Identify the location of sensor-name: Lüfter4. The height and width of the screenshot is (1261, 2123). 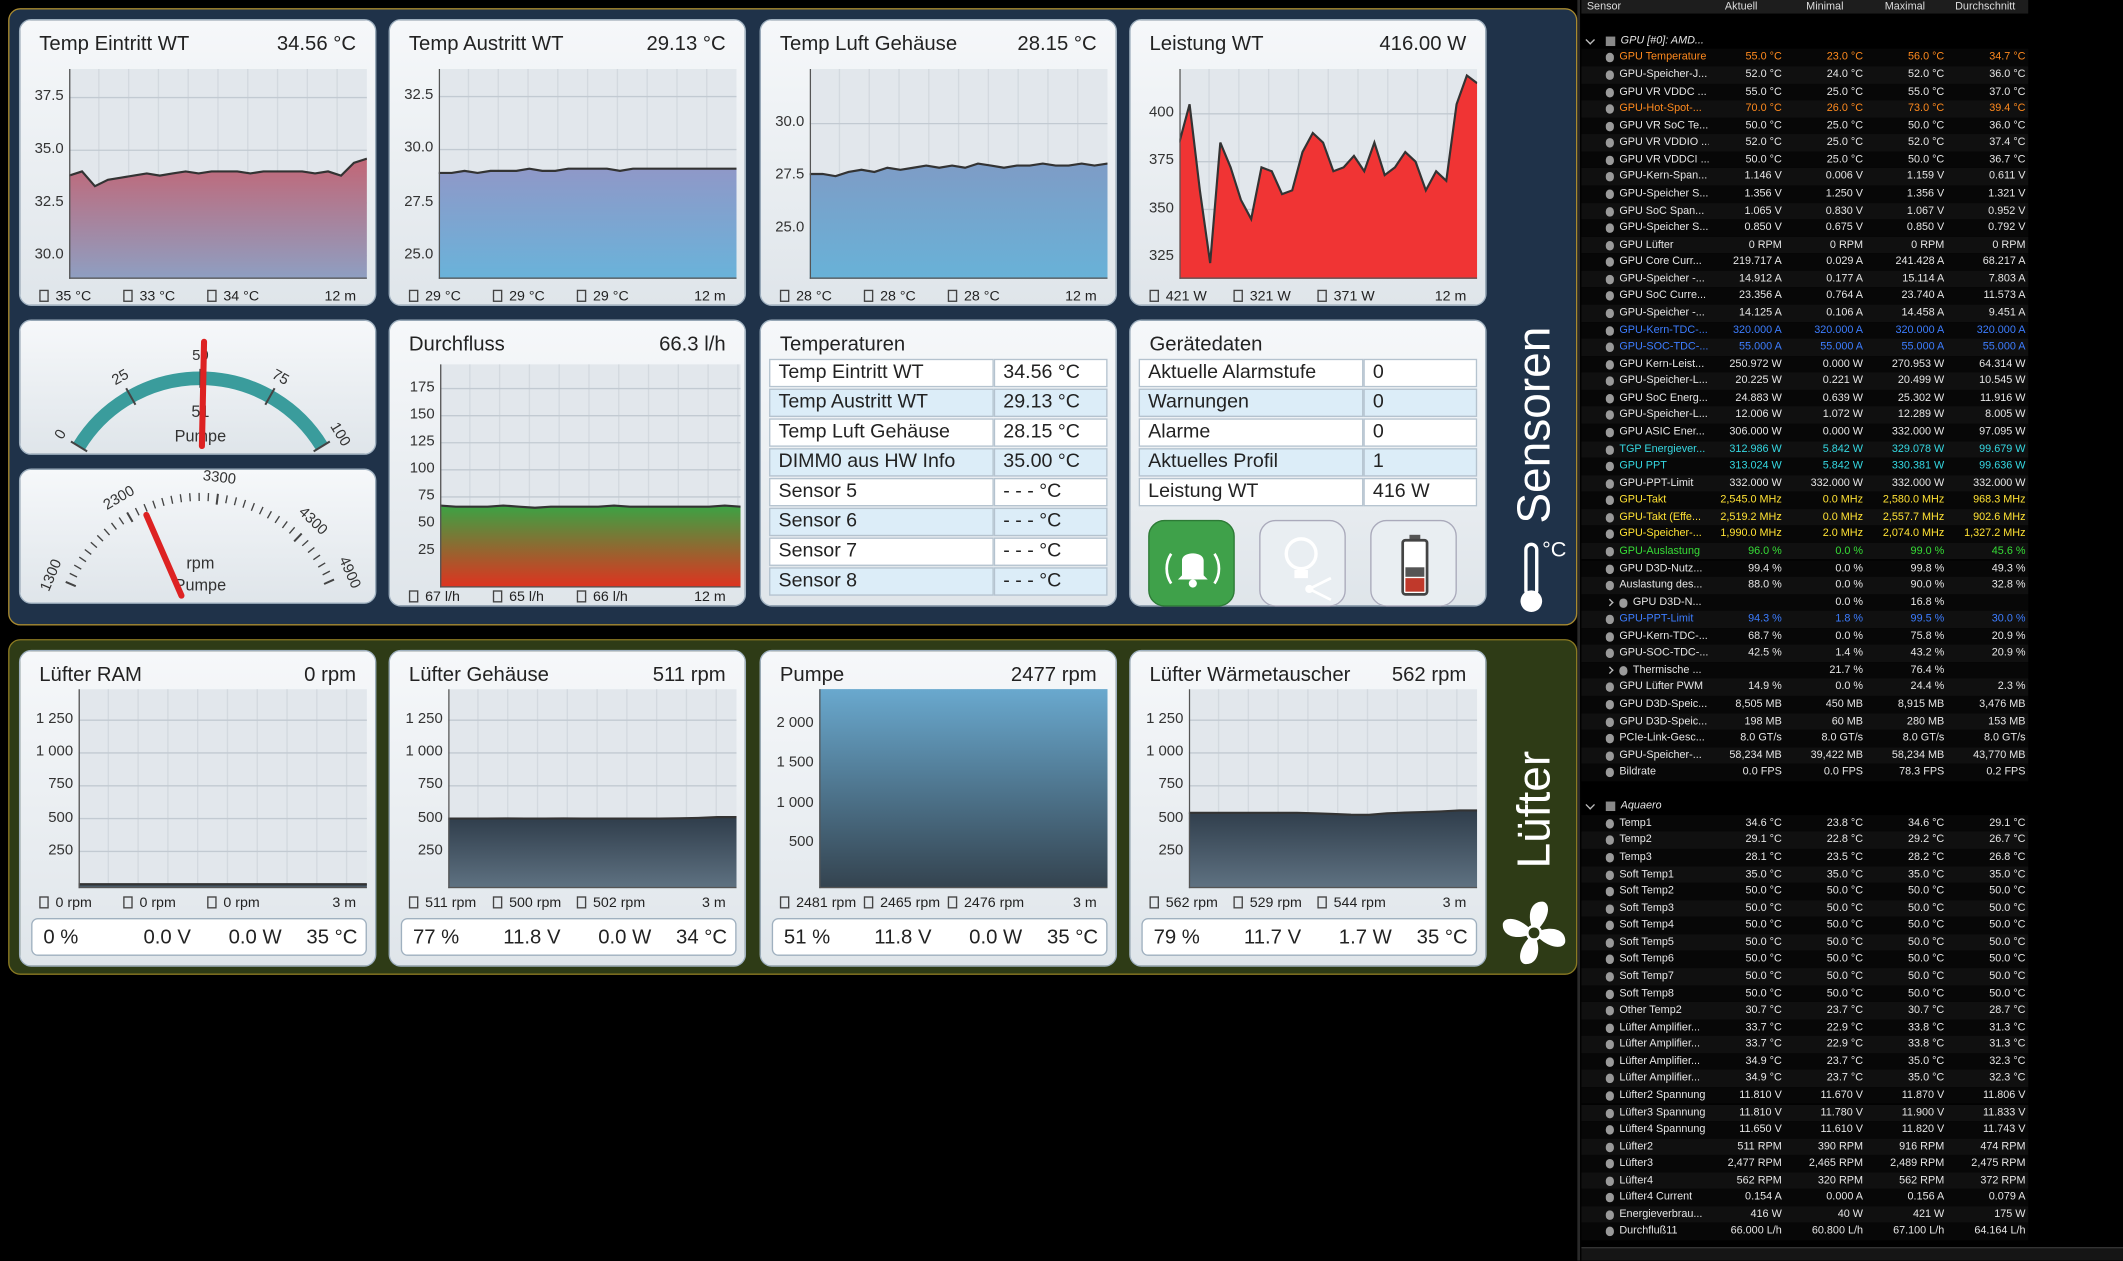
(1636, 1179).